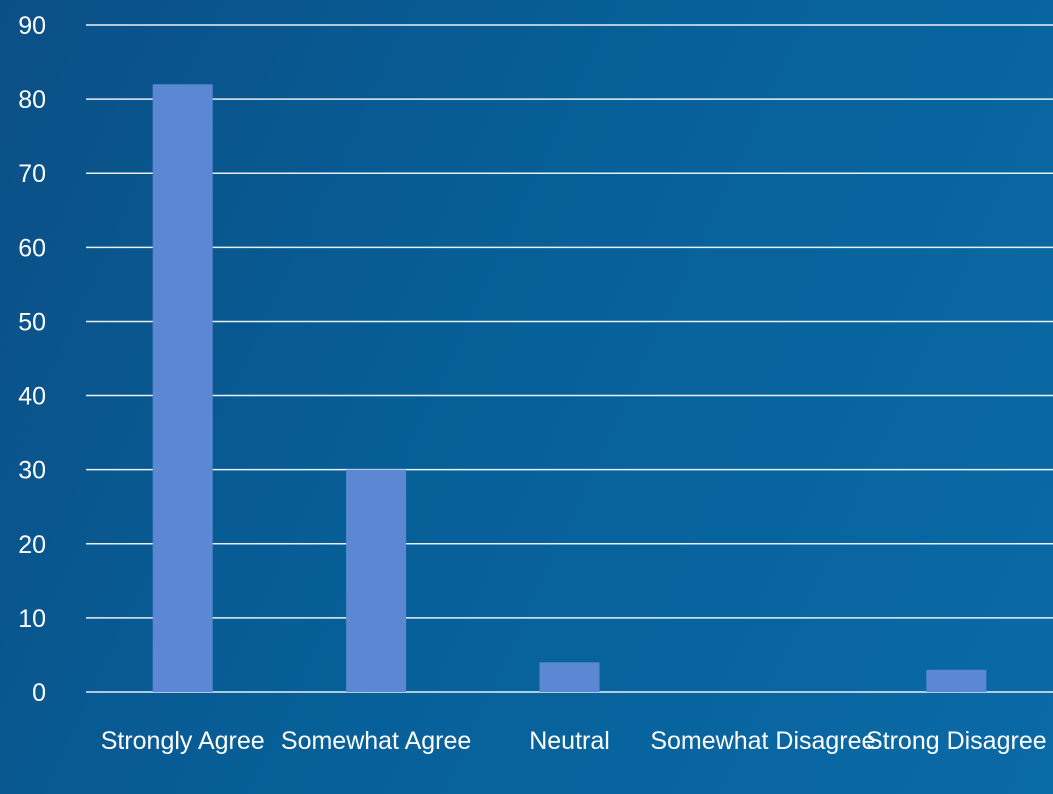 This screenshot has height=794, width=1053. Describe the element at coordinates (32, 322) in the screenshot. I see `y-tick-label: 50` at that location.